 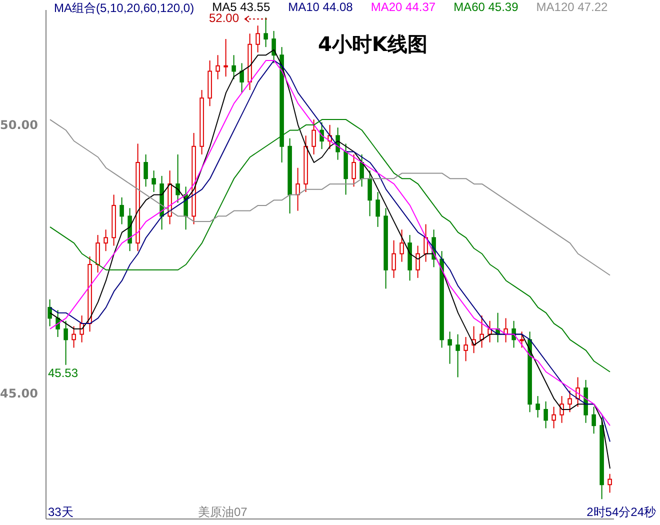 I want to click on text: MA60 45.39, so click(x=486, y=8).